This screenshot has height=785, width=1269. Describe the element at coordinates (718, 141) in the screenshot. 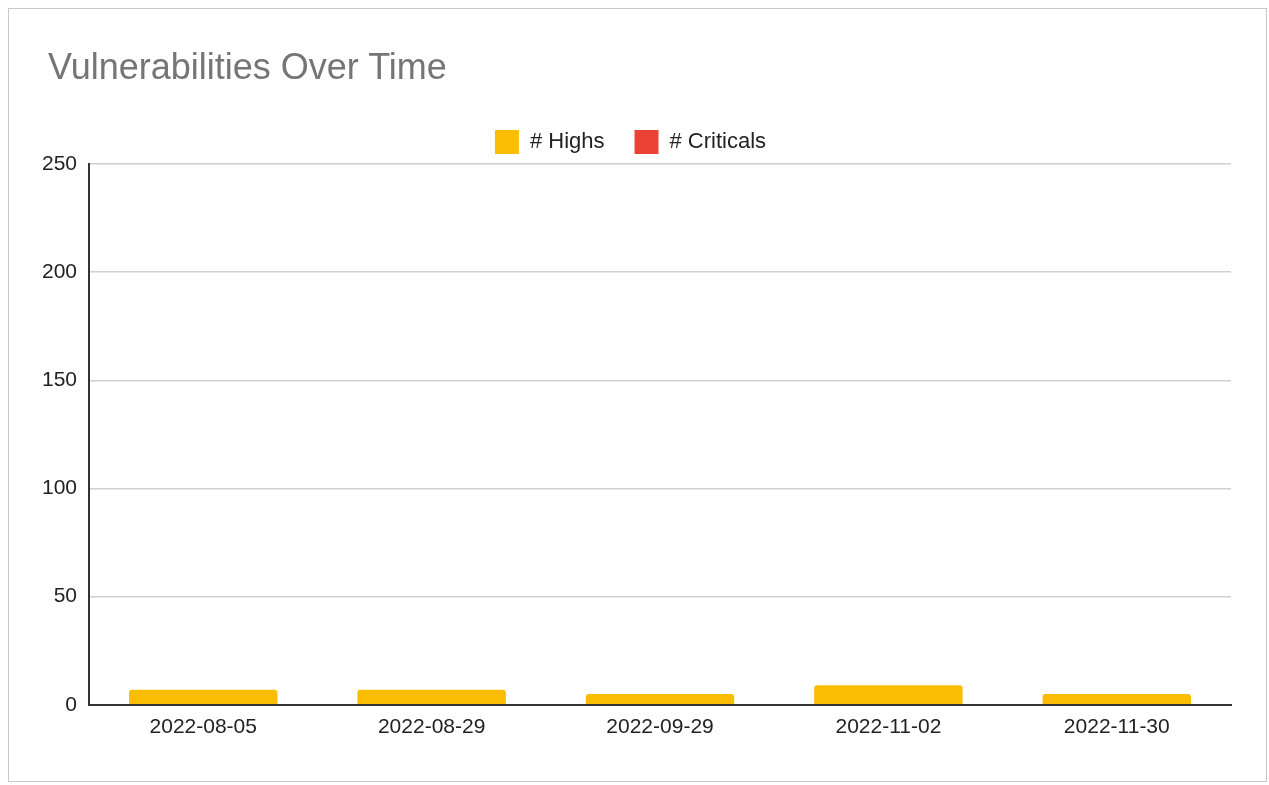

I see `legend-label: # Criticals` at that location.